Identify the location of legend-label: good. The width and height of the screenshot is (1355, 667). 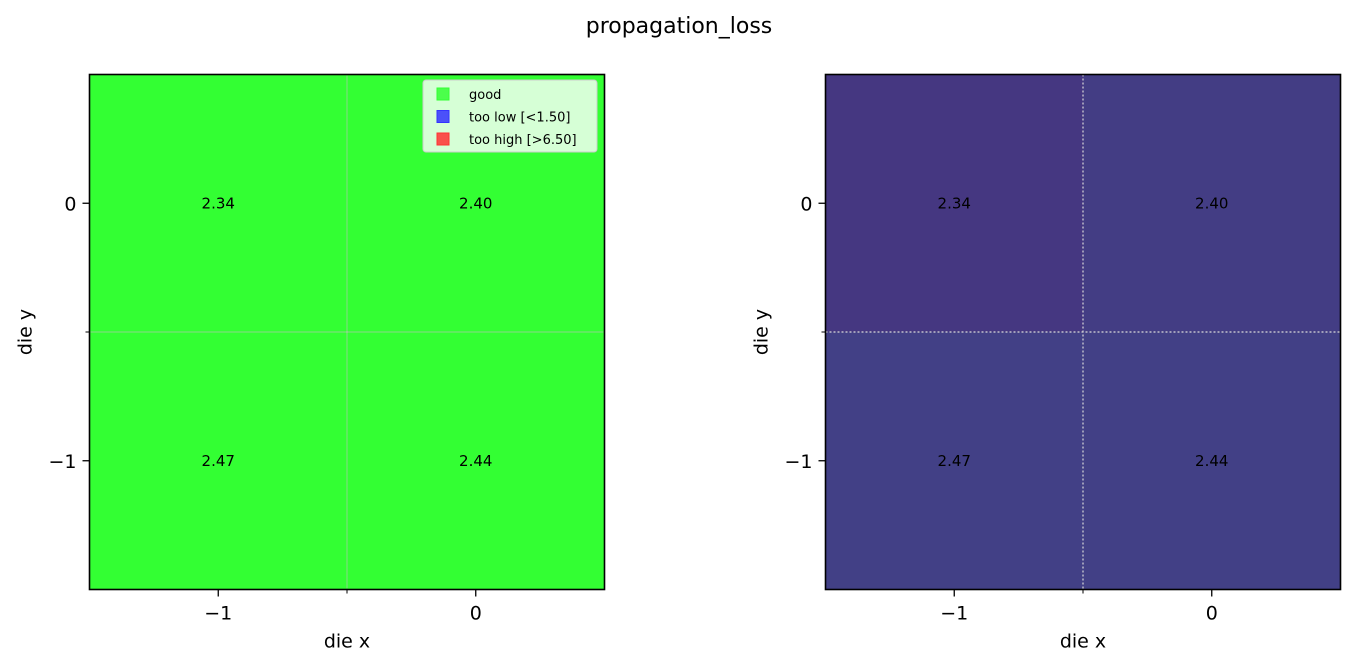
(485, 95).